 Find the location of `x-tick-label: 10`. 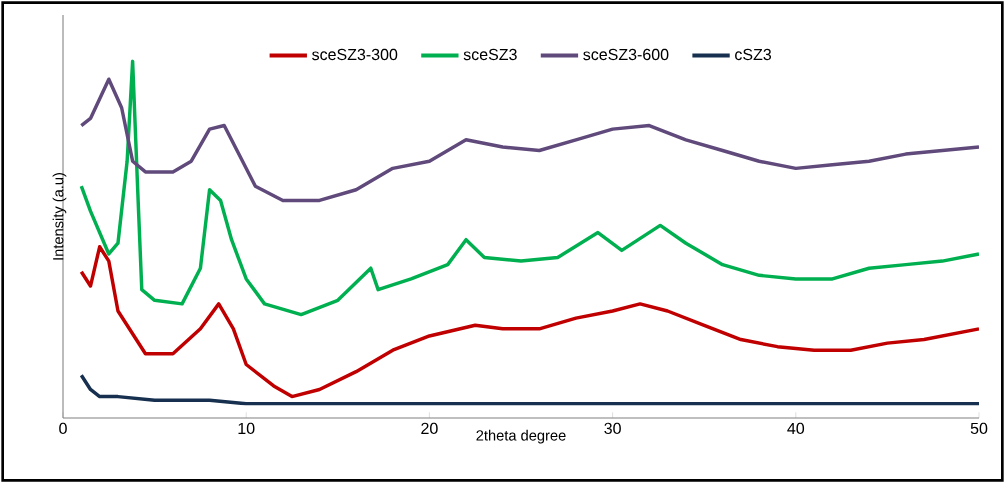

x-tick-label: 10 is located at coordinates (246, 428).